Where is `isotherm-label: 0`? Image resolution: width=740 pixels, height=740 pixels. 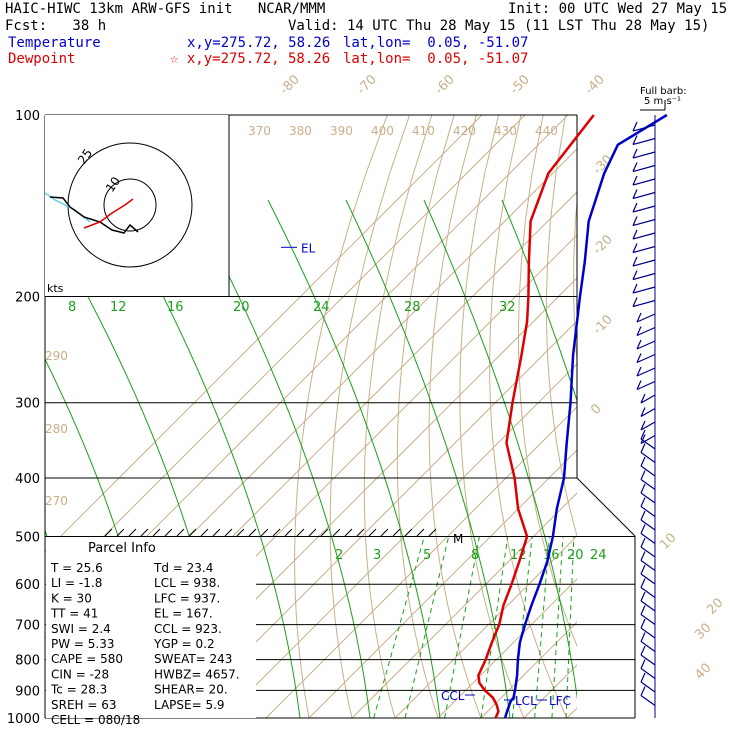
isotherm-label: 0 is located at coordinates (596, 409).